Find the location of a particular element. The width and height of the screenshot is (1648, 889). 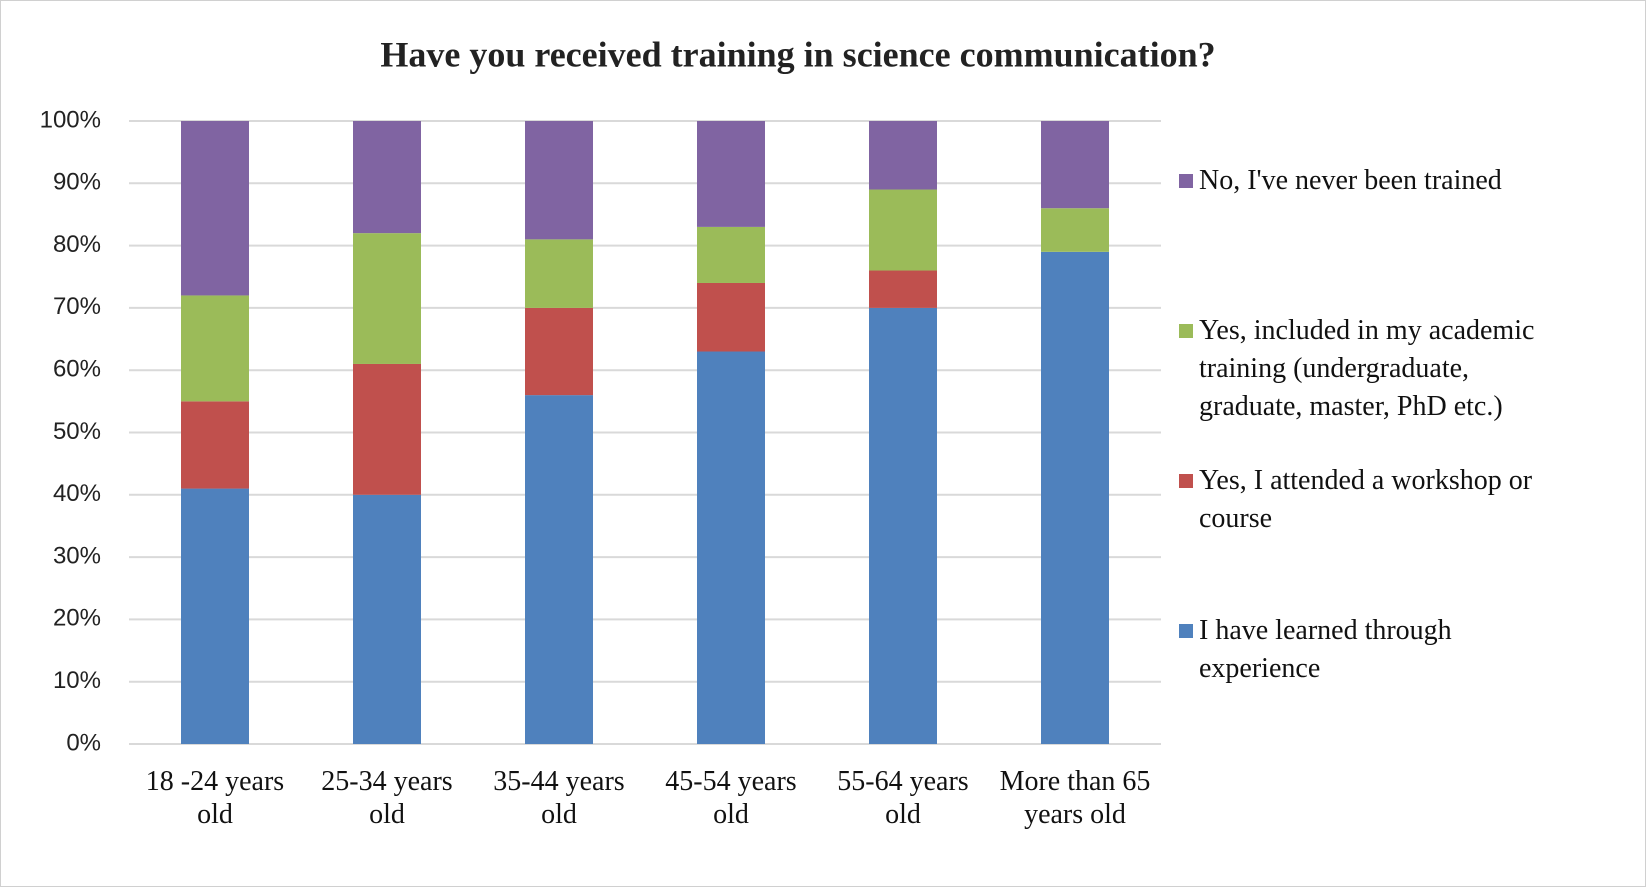

y-tick-label: 90% is located at coordinates (77, 182).